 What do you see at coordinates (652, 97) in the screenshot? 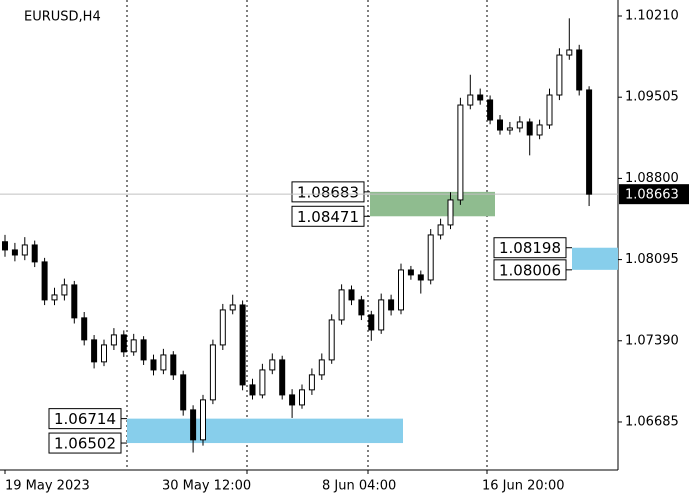
I see `y-tick-label: 1.09505` at bounding box center [652, 97].